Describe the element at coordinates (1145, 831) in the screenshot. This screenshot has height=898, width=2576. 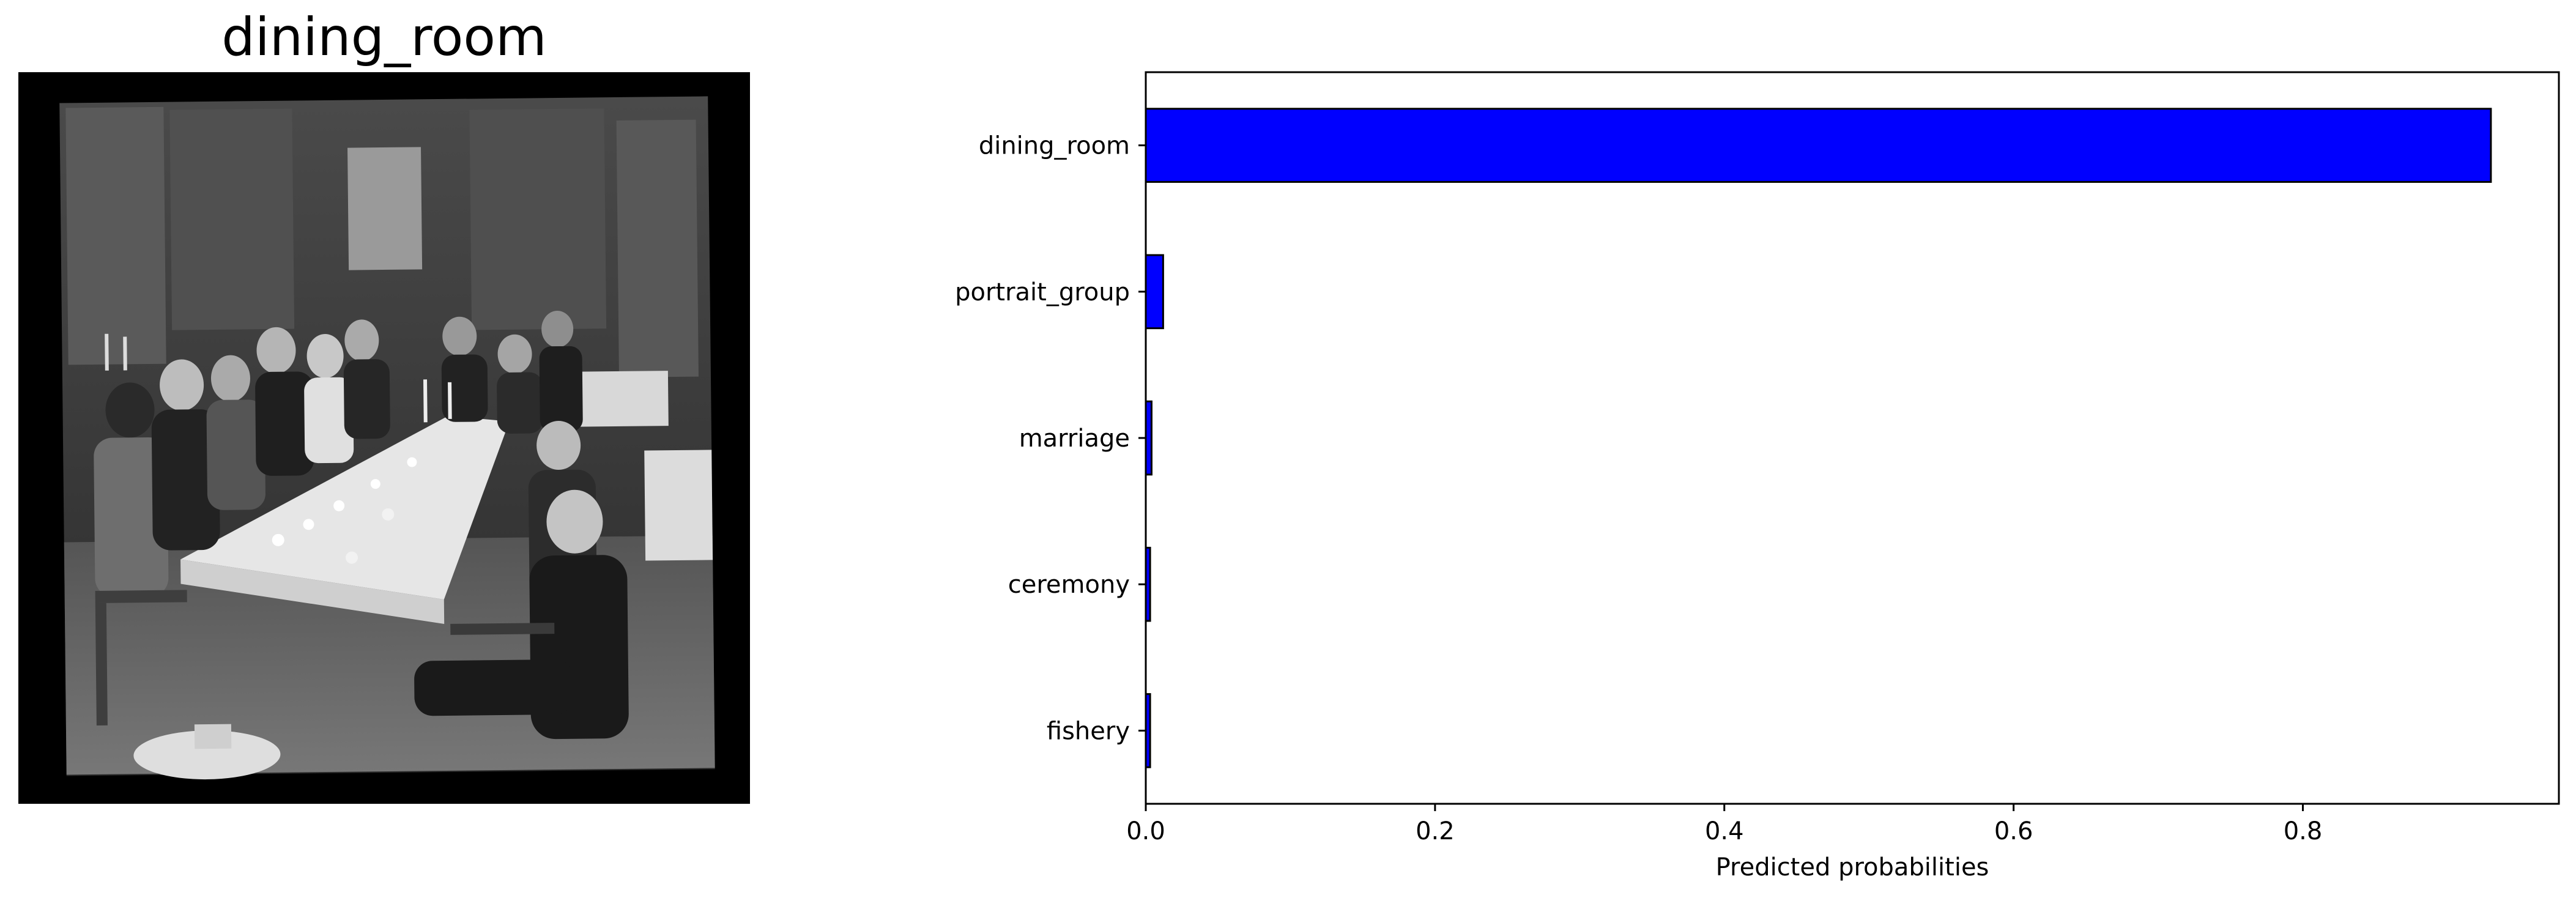
I see `x-tick-label: 0.0` at that location.